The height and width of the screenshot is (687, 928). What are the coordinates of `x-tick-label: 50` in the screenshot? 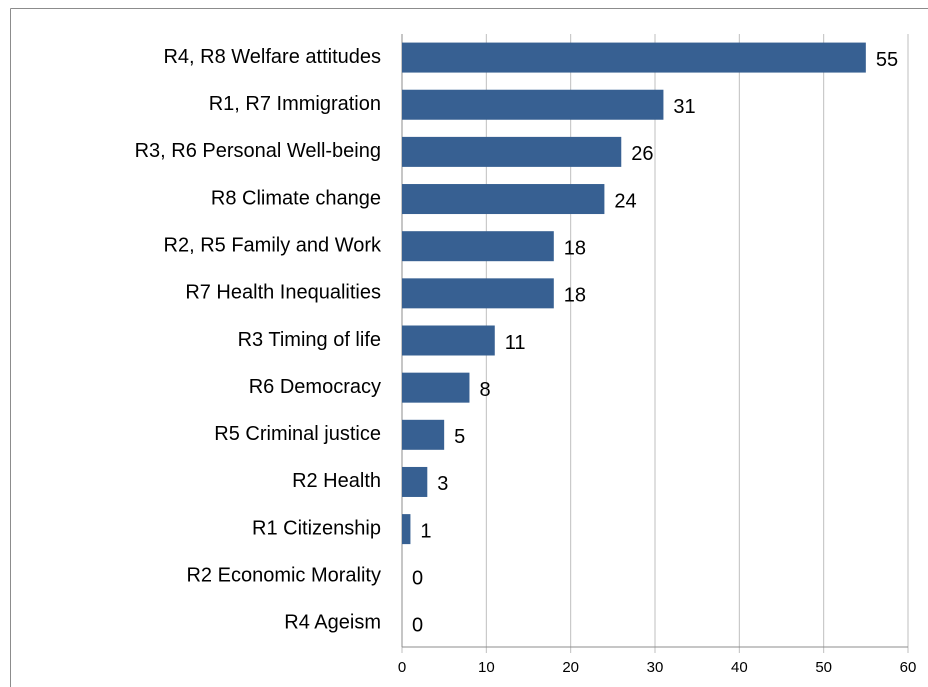 It's located at (823, 667).